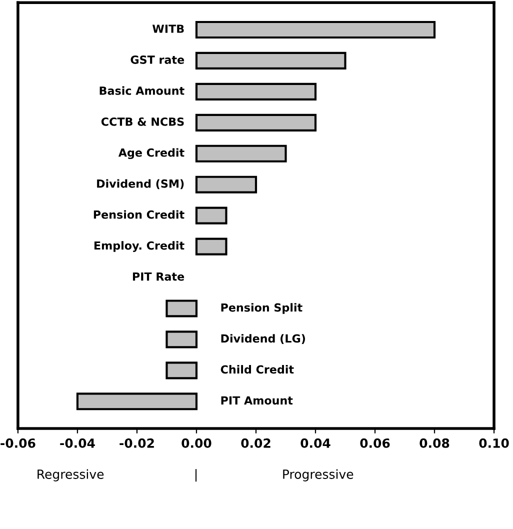 This screenshot has width=513, height=529. I want to click on y-tick-label: Pension Split, so click(261, 308).